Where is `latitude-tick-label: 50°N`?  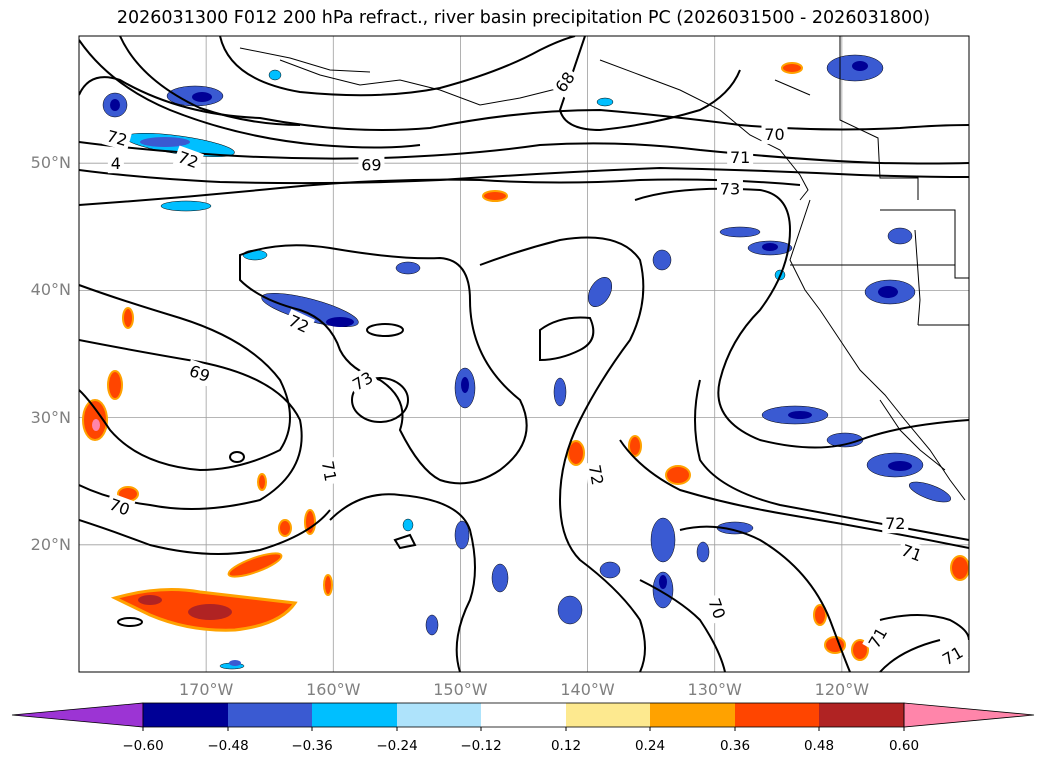
latitude-tick-label: 50°N is located at coordinates (50, 163).